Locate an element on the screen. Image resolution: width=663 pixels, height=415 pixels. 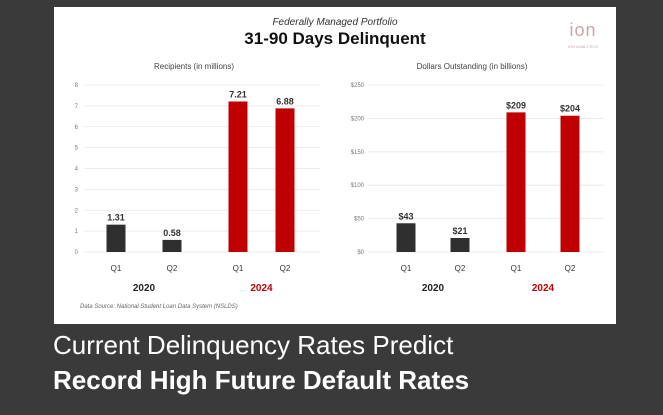
logo-text: ion is located at coordinates (583, 30).